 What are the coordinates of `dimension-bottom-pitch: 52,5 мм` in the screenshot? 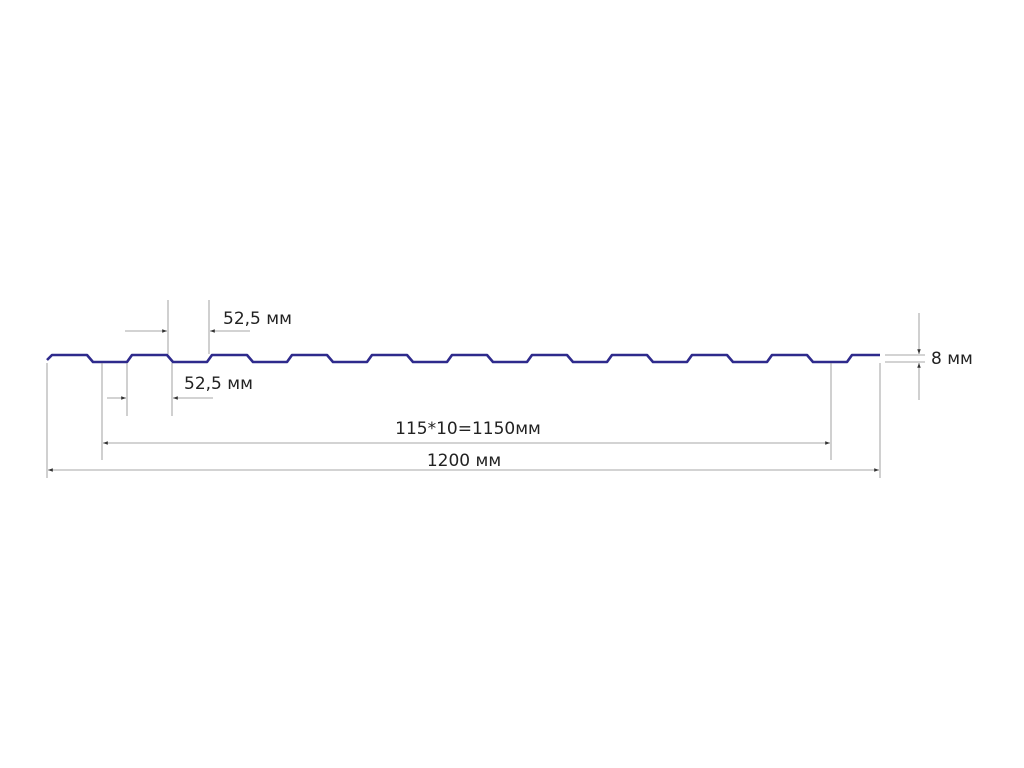 It's located at (180, 387).